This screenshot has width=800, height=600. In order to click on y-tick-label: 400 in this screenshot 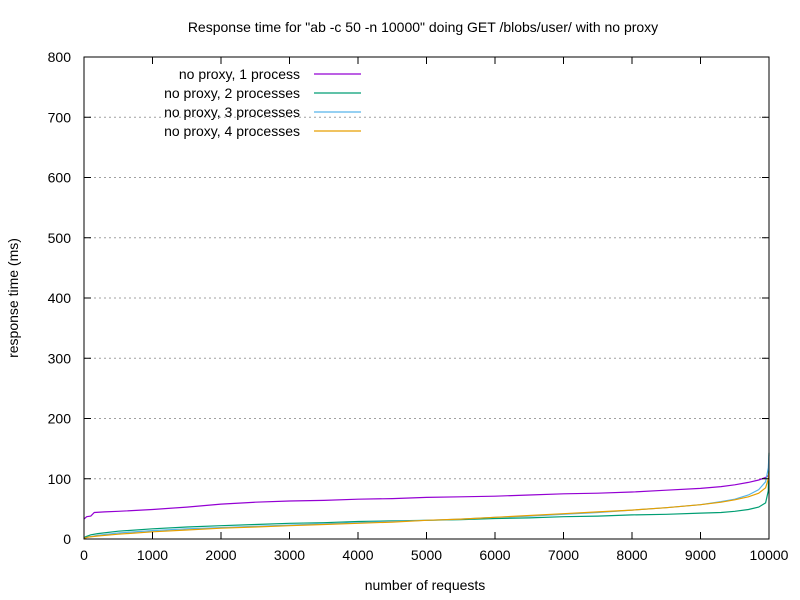, I will do `click(60, 298)`.